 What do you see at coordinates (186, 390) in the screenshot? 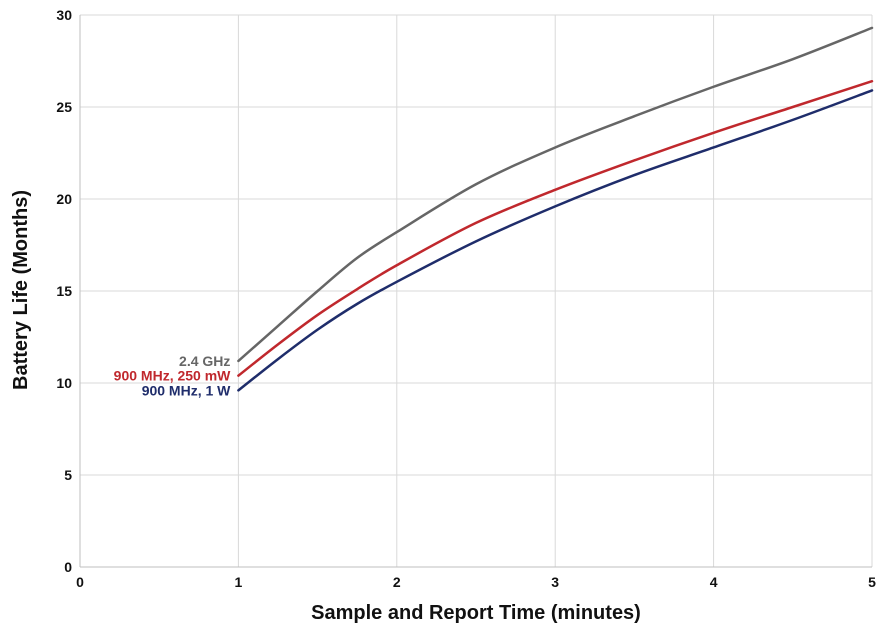
I see `series-label-900-mhz-1-w: 900 MHz, 1 W` at bounding box center [186, 390].